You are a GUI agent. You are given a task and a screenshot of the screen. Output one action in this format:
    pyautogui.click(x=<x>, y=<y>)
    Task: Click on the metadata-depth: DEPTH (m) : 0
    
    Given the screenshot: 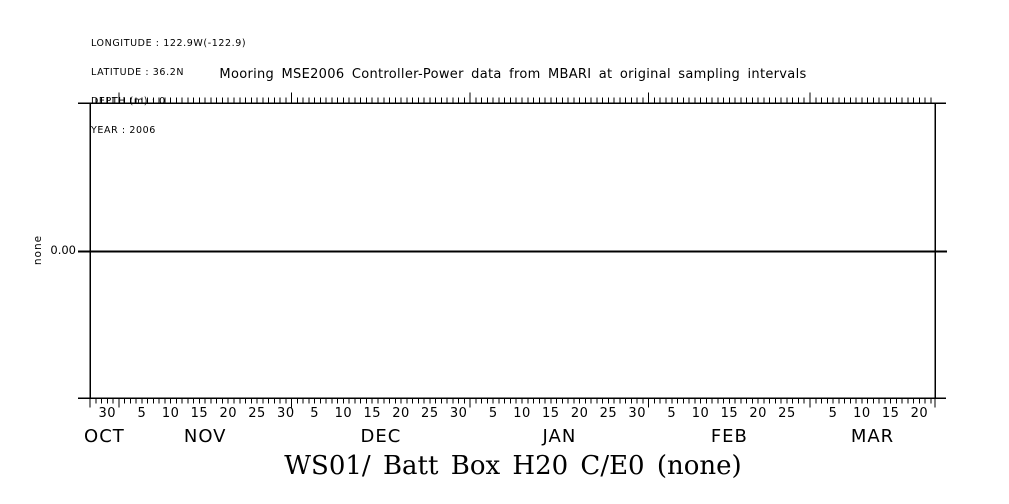 What is the action you would take?
    pyautogui.click(x=128, y=101)
    